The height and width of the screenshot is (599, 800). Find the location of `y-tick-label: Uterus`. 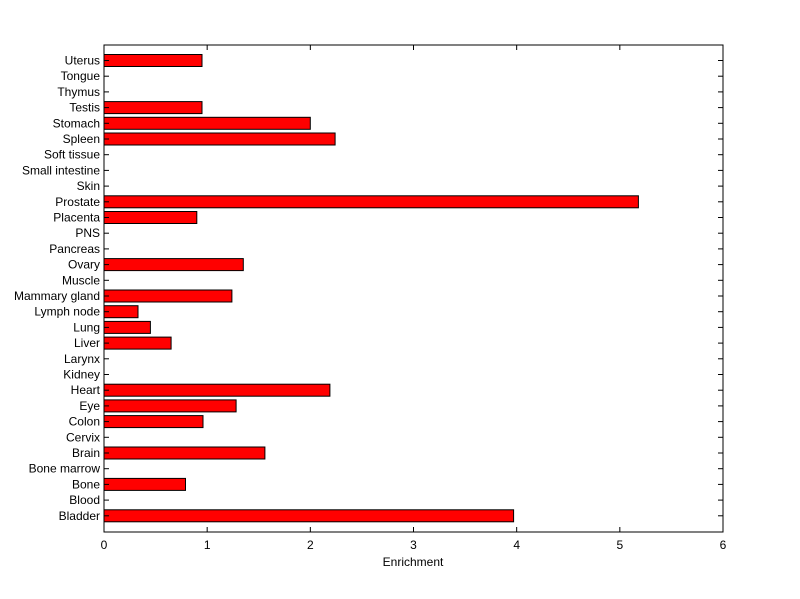

y-tick-label: Uterus is located at coordinates (82, 61).